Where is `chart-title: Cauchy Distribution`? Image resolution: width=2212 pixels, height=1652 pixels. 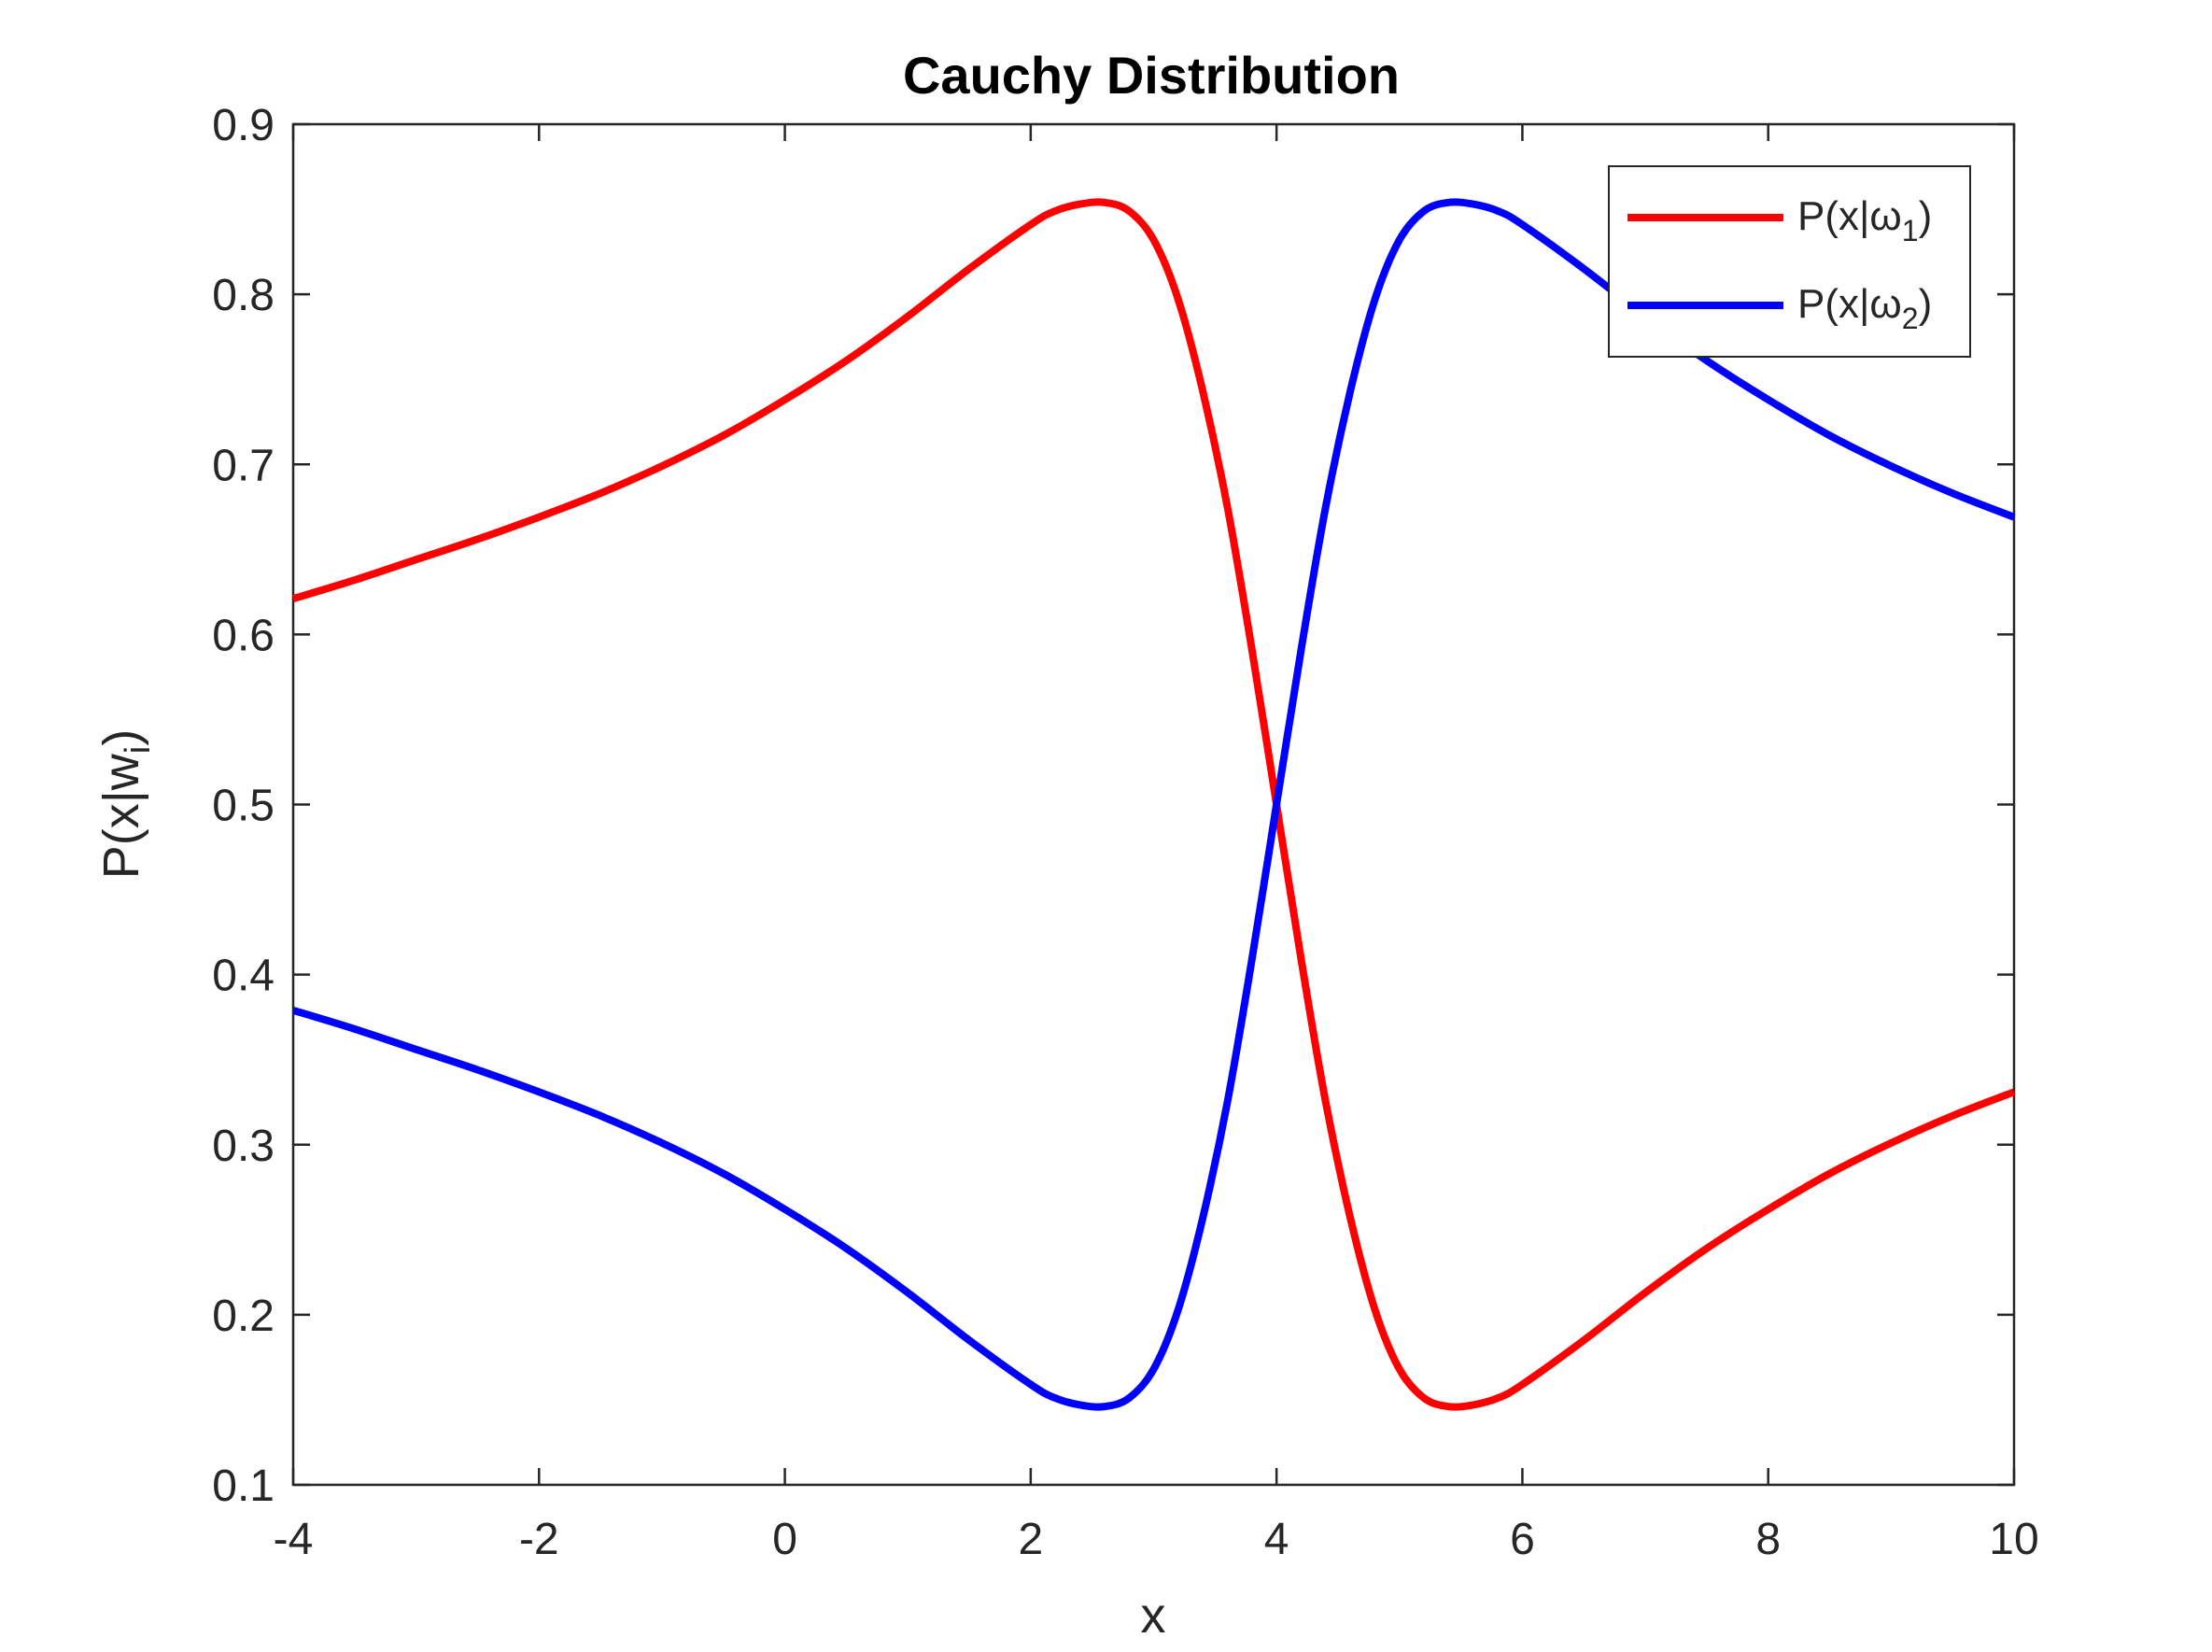 chart-title: Cauchy Distribution is located at coordinates (1151, 75).